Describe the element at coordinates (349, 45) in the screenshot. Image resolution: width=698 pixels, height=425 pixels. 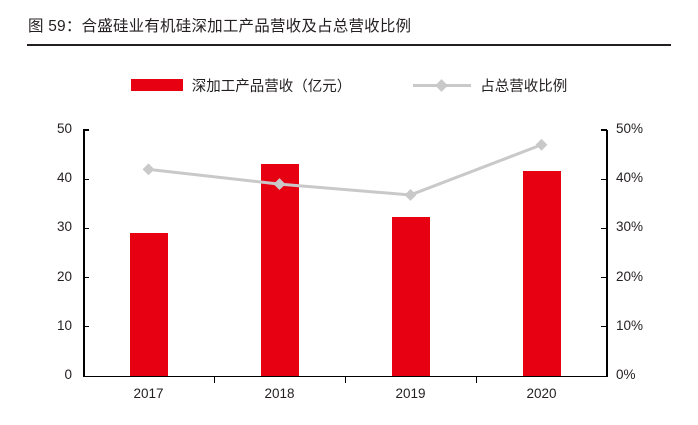
I see `title-divider` at that location.